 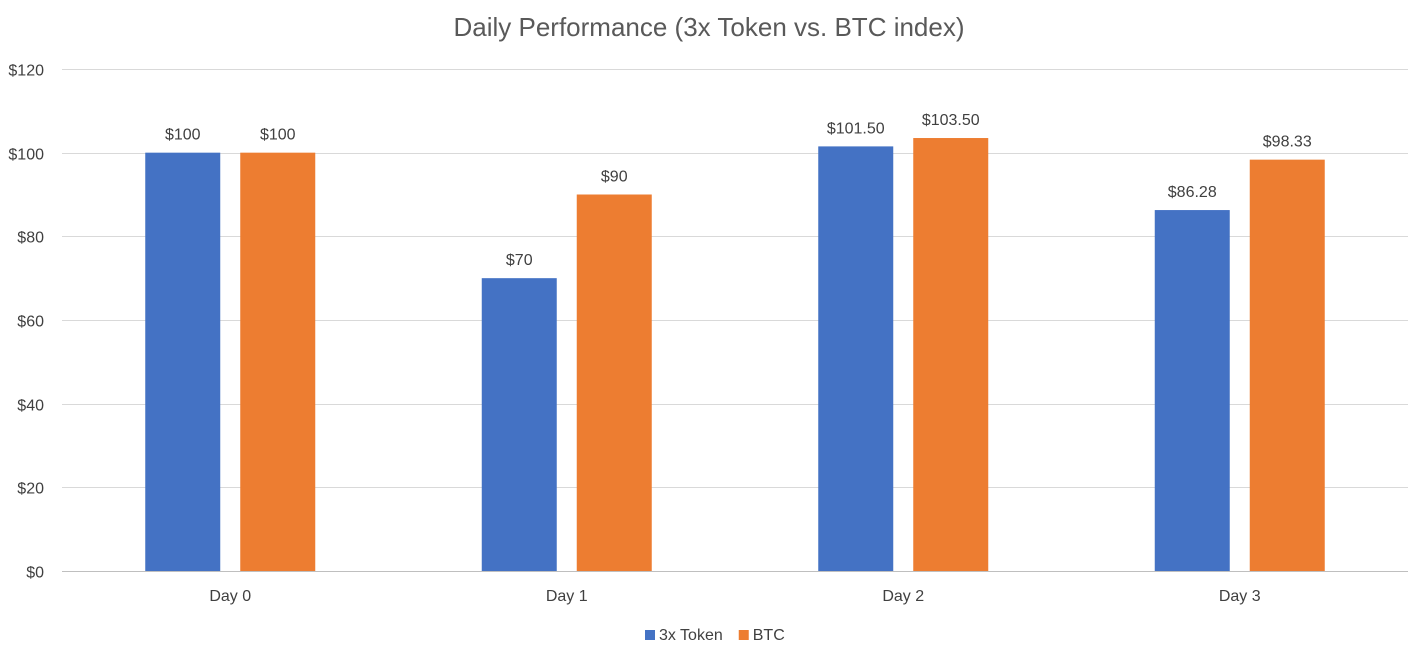 I want to click on data-label: $90, so click(x=614, y=177).